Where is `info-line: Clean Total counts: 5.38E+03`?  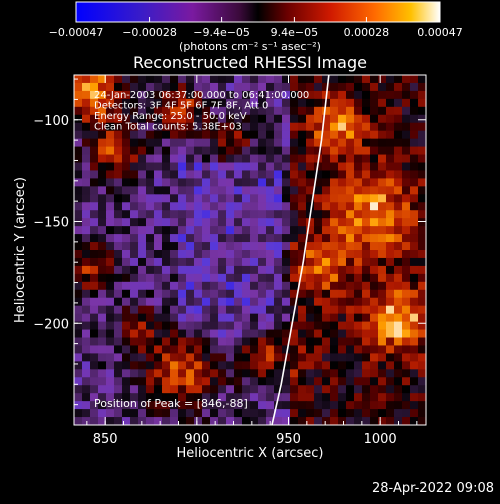 info-line: Clean Total counts: 5.38E+03 is located at coordinates (168, 127).